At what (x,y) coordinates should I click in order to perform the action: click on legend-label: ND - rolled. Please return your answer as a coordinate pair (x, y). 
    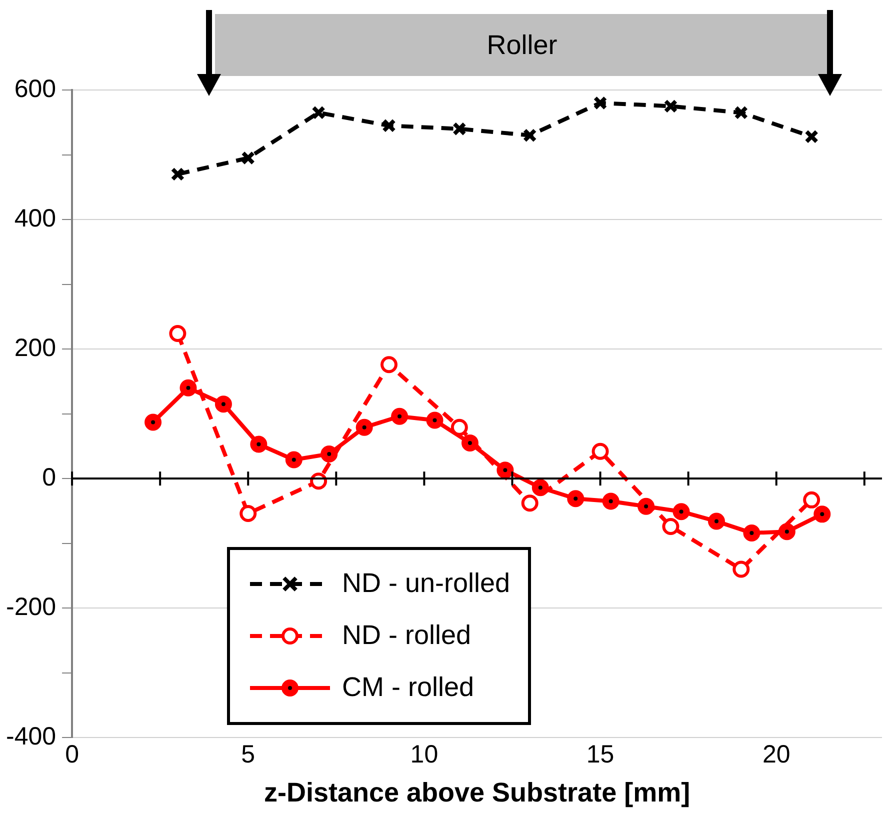
    Looking at the image, I should click on (407, 636).